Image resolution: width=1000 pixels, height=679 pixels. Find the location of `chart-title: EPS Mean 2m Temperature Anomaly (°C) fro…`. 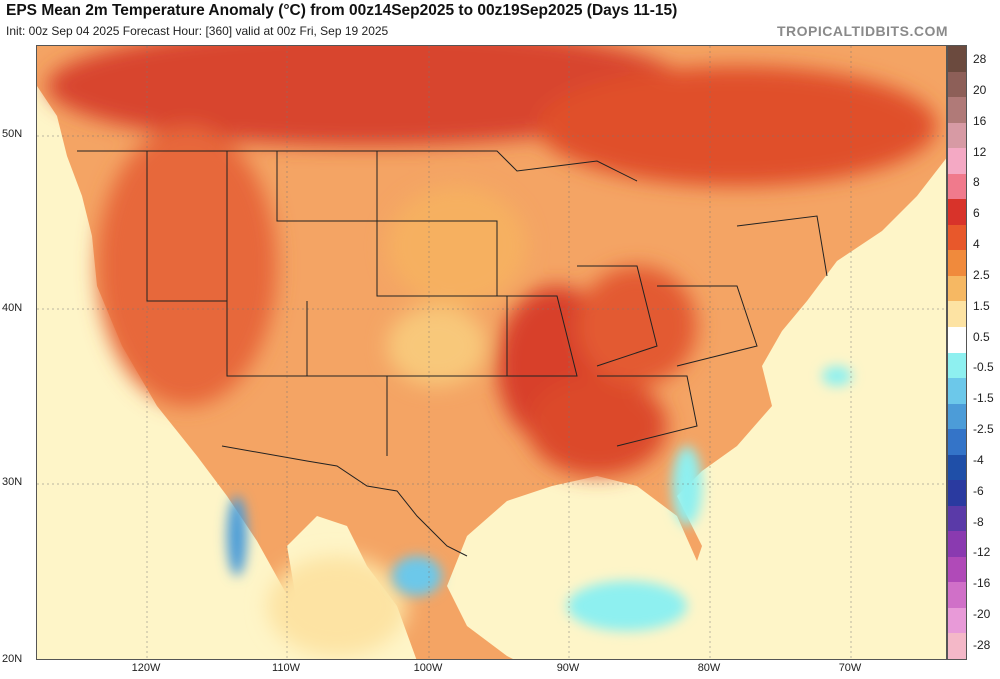

chart-title: EPS Mean 2m Temperature Anomaly (°C) fro… is located at coordinates (342, 10).